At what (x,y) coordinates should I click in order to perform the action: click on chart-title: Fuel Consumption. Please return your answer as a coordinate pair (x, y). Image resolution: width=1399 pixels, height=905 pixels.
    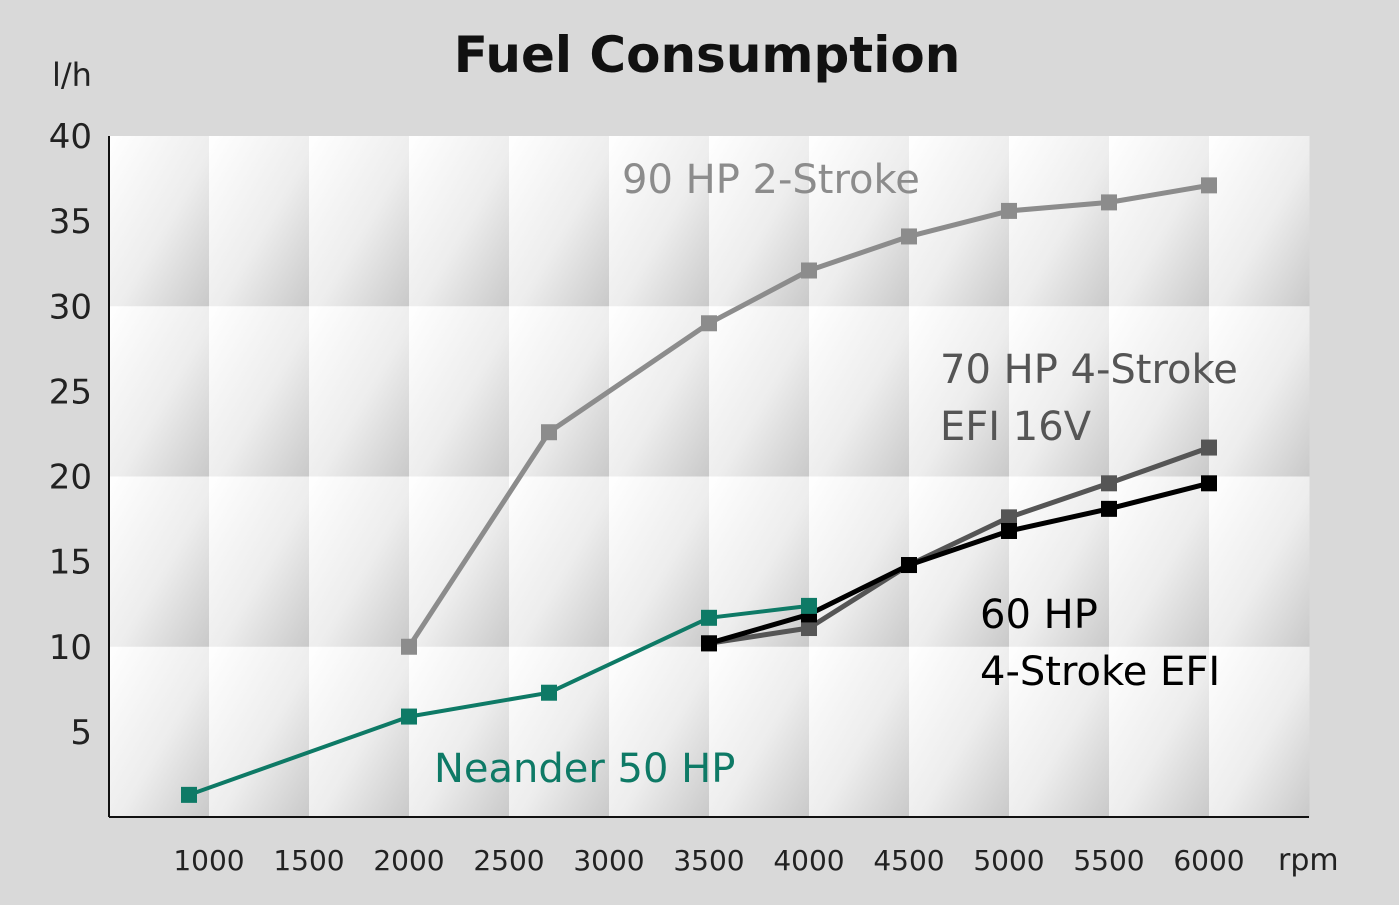
    Looking at the image, I should click on (707, 55).